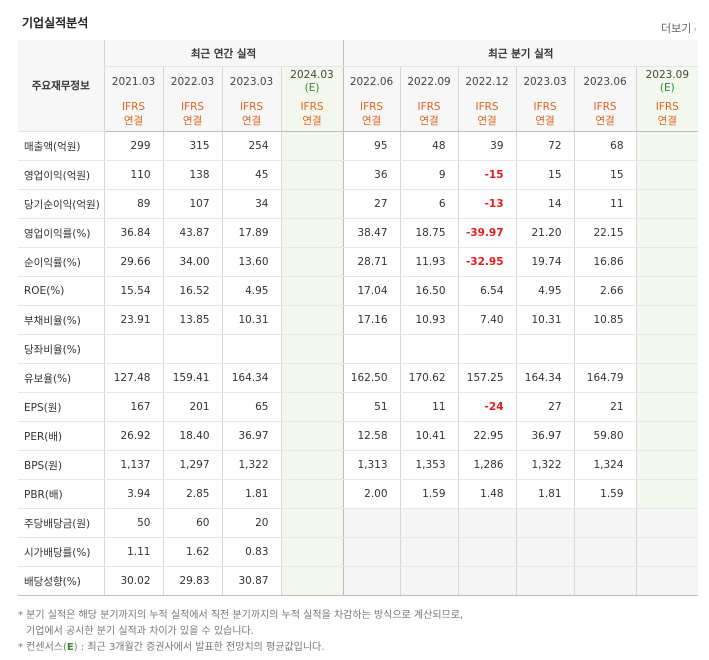 The image size is (709, 660). I want to click on quarter-value: -39.97, so click(487, 233).